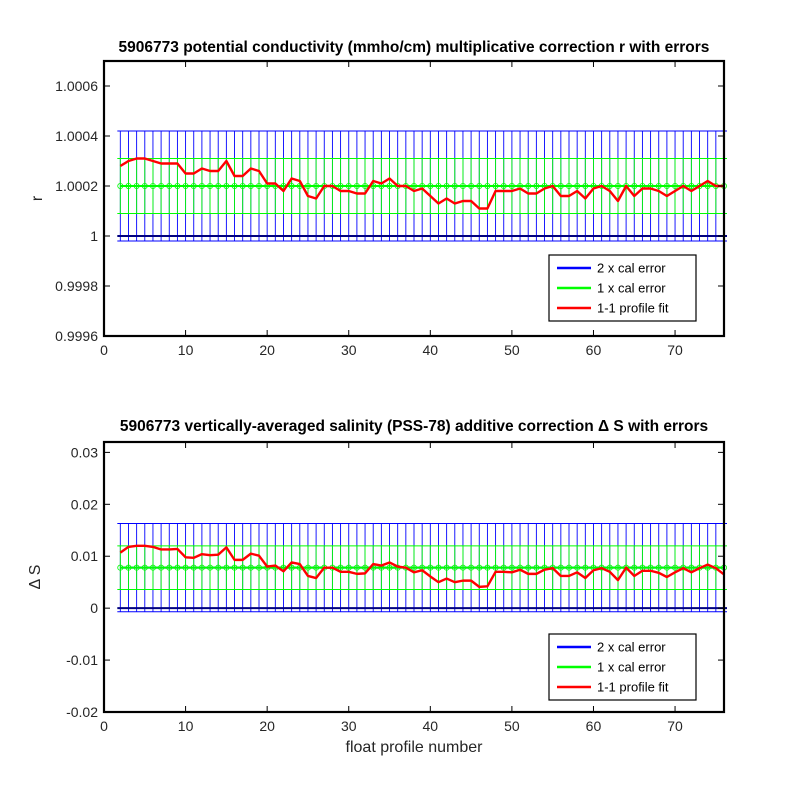 The width and height of the screenshot is (800, 800). Describe the element at coordinates (82, 660) in the screenshot. I see `y-tick-label: -0.01` at that location.